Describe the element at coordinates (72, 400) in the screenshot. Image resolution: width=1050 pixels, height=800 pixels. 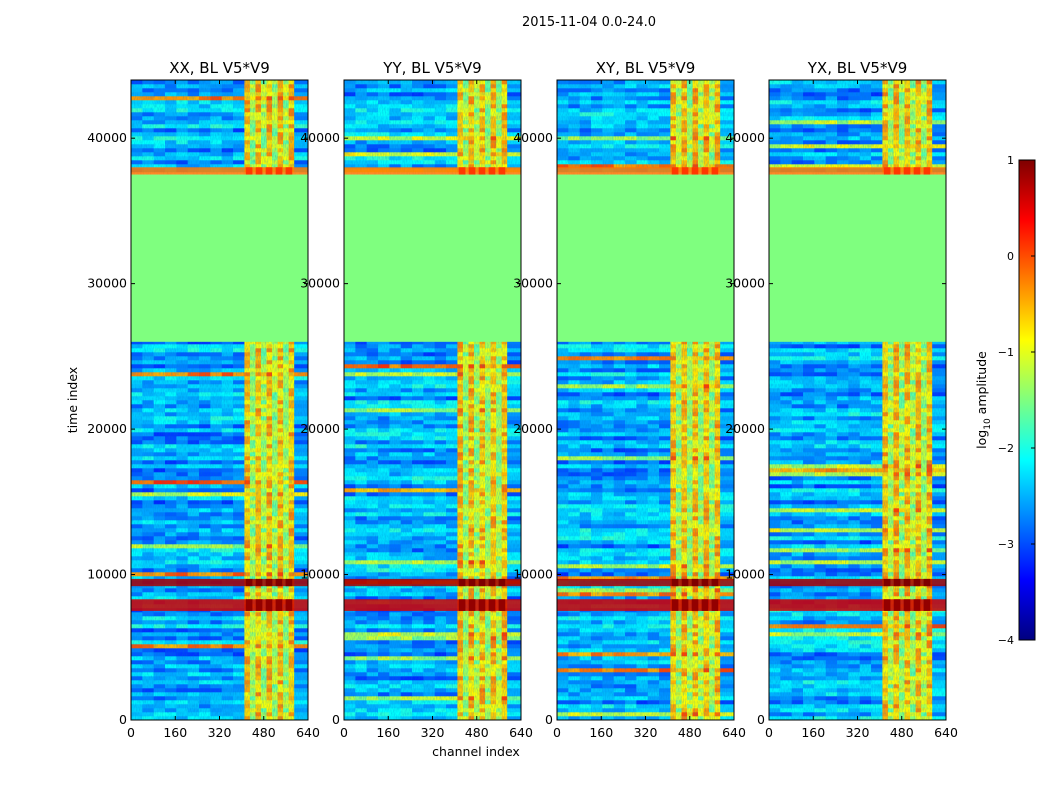
I see `y-axis-label: time index` at that location.